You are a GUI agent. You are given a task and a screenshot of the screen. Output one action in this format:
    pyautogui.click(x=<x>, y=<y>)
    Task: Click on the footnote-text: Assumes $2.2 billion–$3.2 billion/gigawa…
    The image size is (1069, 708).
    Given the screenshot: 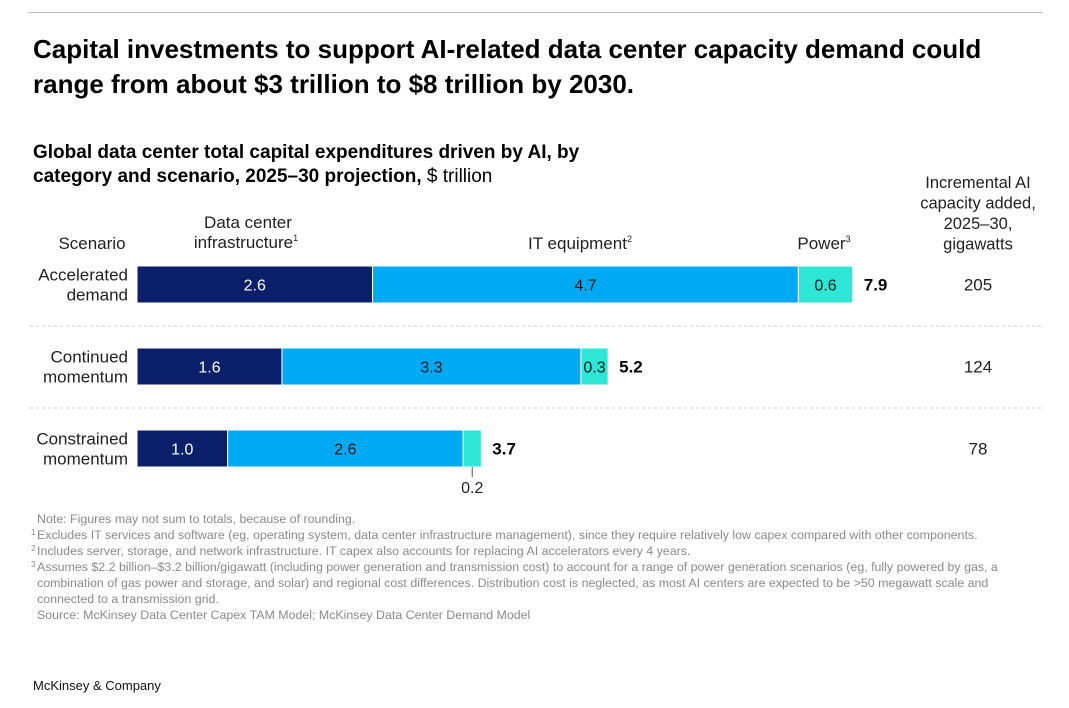 What is the action you would take?
    pyautogui.click(x=517, y=583)
    